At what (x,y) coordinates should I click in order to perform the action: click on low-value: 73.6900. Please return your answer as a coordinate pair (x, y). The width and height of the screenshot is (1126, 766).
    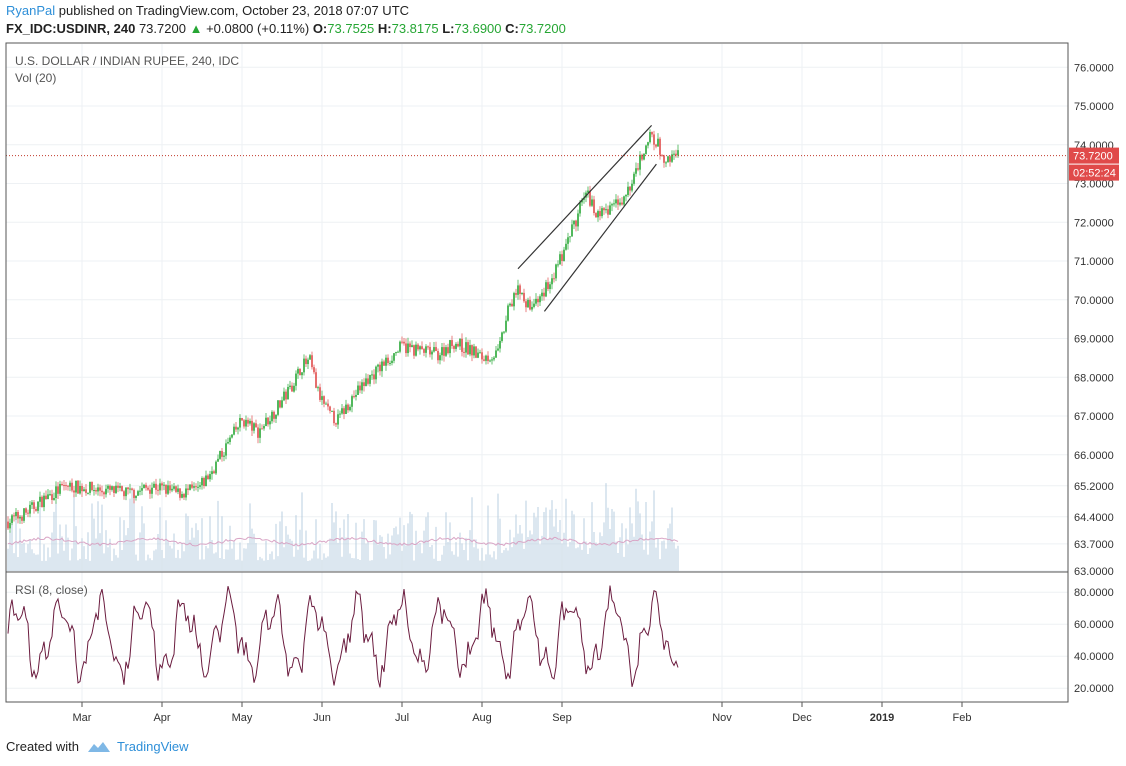
    Looking at the image, I should click on (478, 28).